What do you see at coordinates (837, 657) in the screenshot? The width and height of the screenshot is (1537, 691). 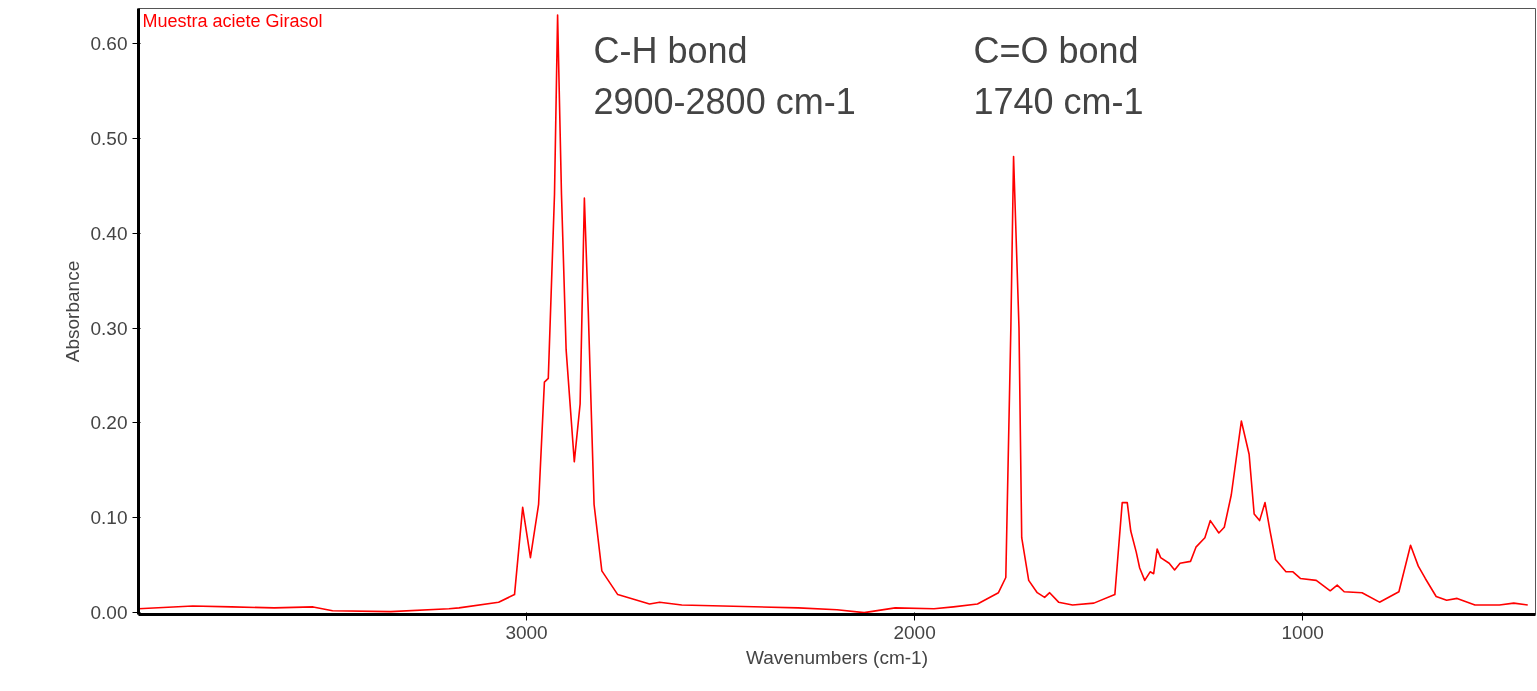 I see `x-axis-title: Wavenumbers (cm-1)` at bounding box center [837, 657].